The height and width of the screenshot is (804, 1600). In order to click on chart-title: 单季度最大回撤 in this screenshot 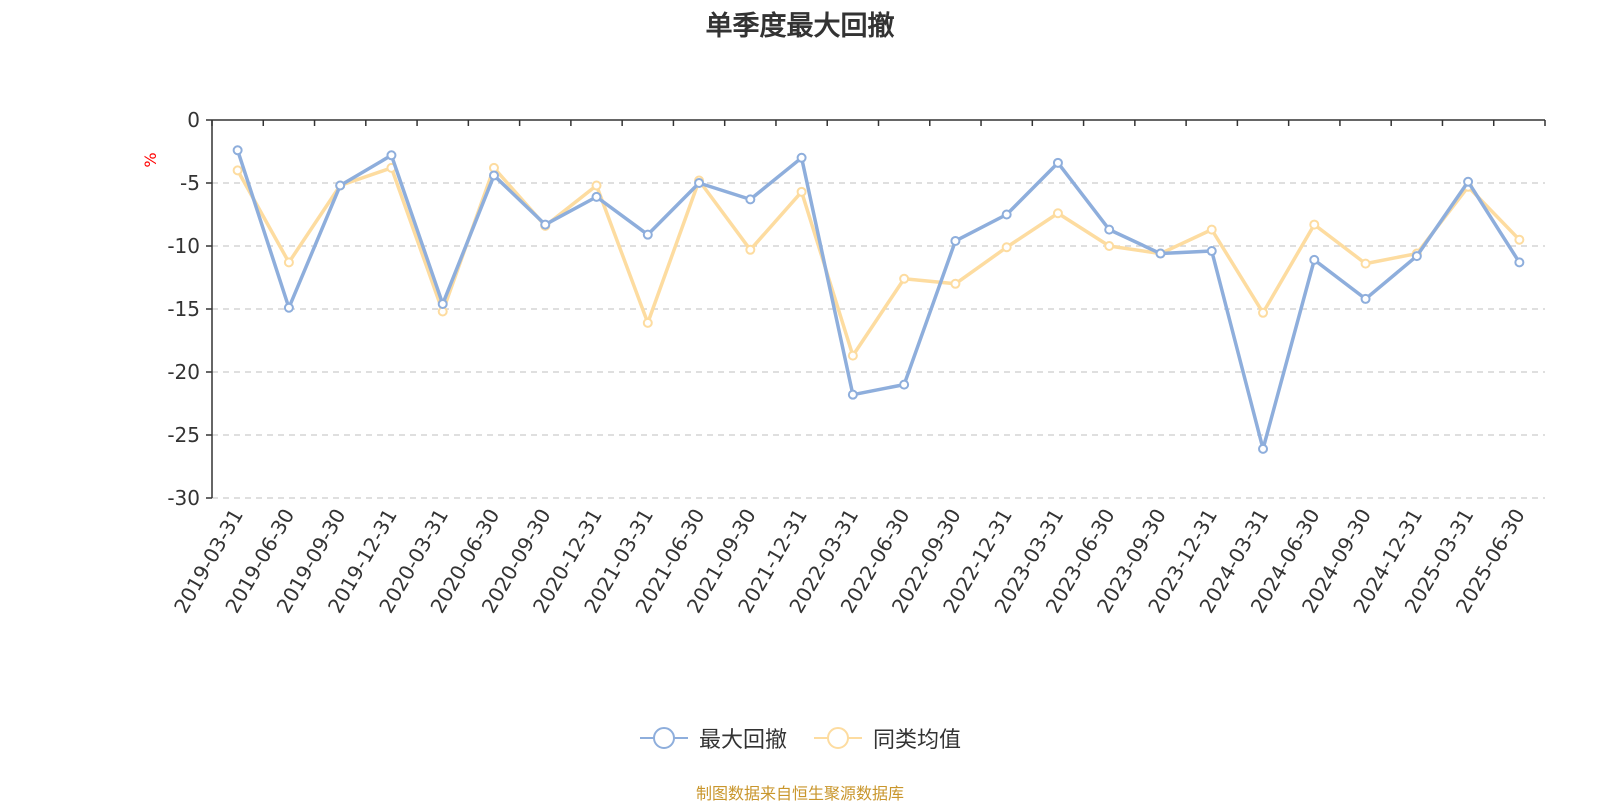, I will do `click(800, 26)`.